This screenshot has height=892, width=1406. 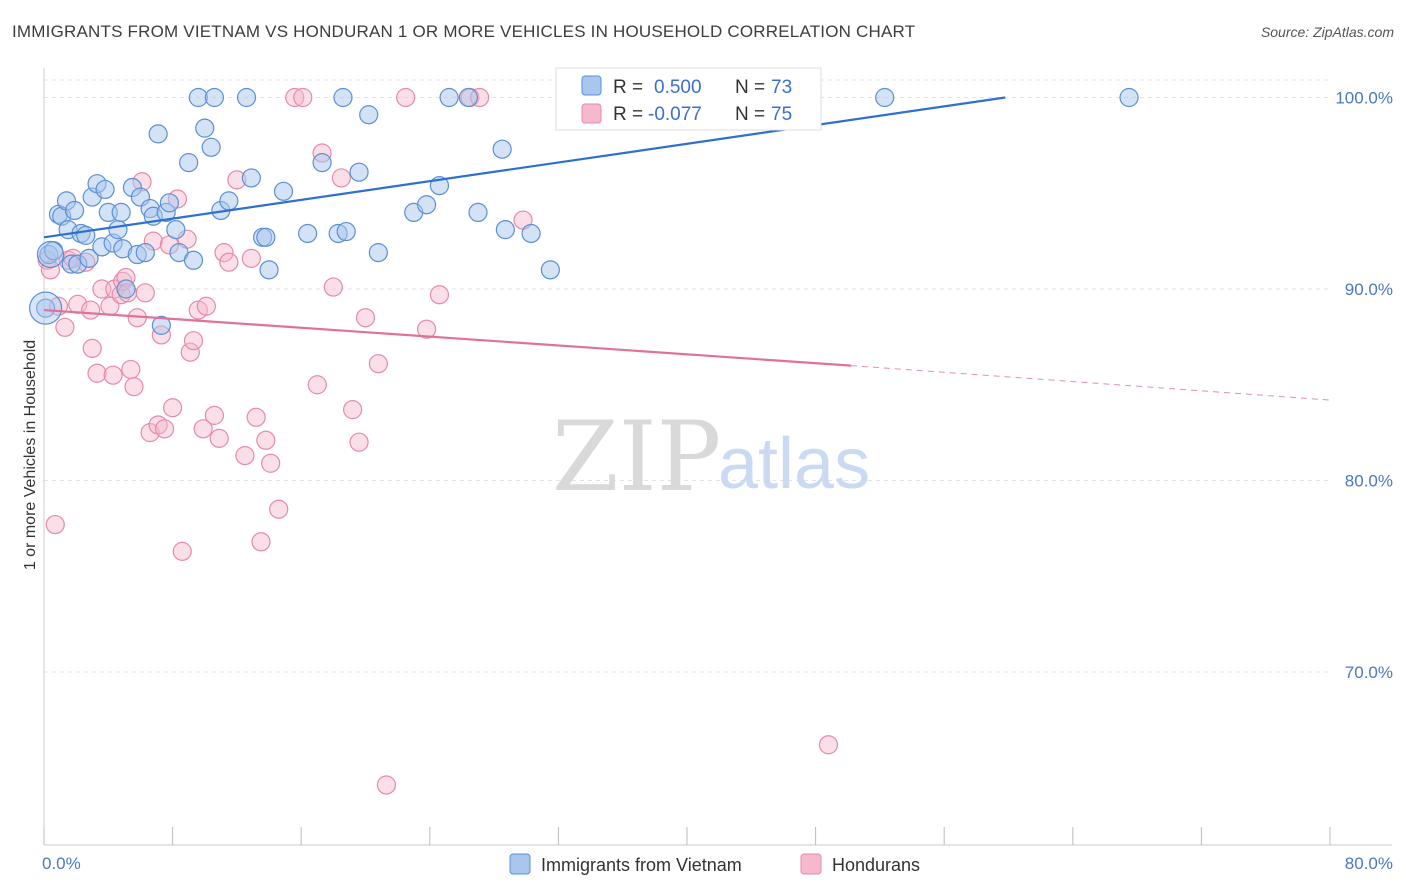 I want to click on y-tick-label: 80.0%, so click(x=1369, y=481).